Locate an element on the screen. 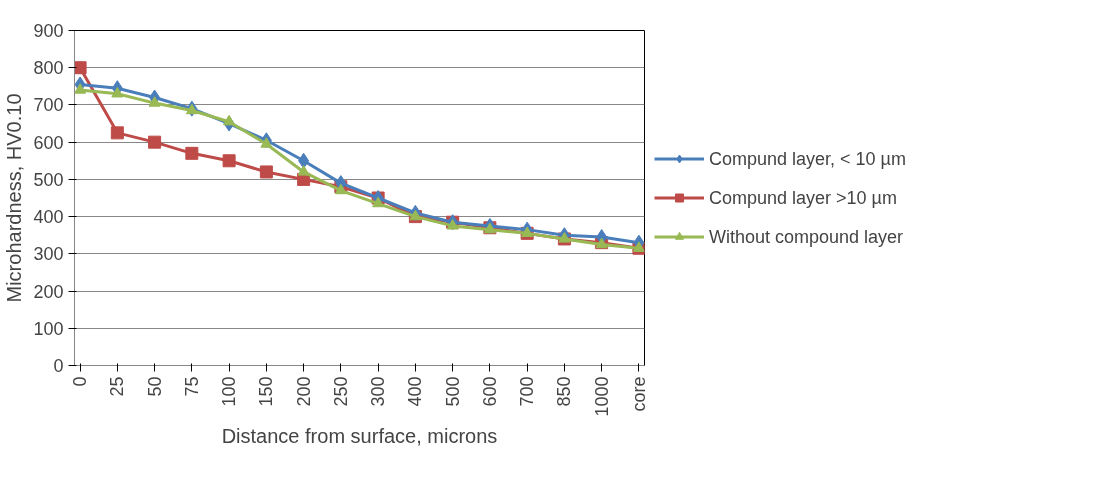 The height and width of the screenshot is (481, 1096). y-tick-label: 400 is located at coordinates (48, 217).